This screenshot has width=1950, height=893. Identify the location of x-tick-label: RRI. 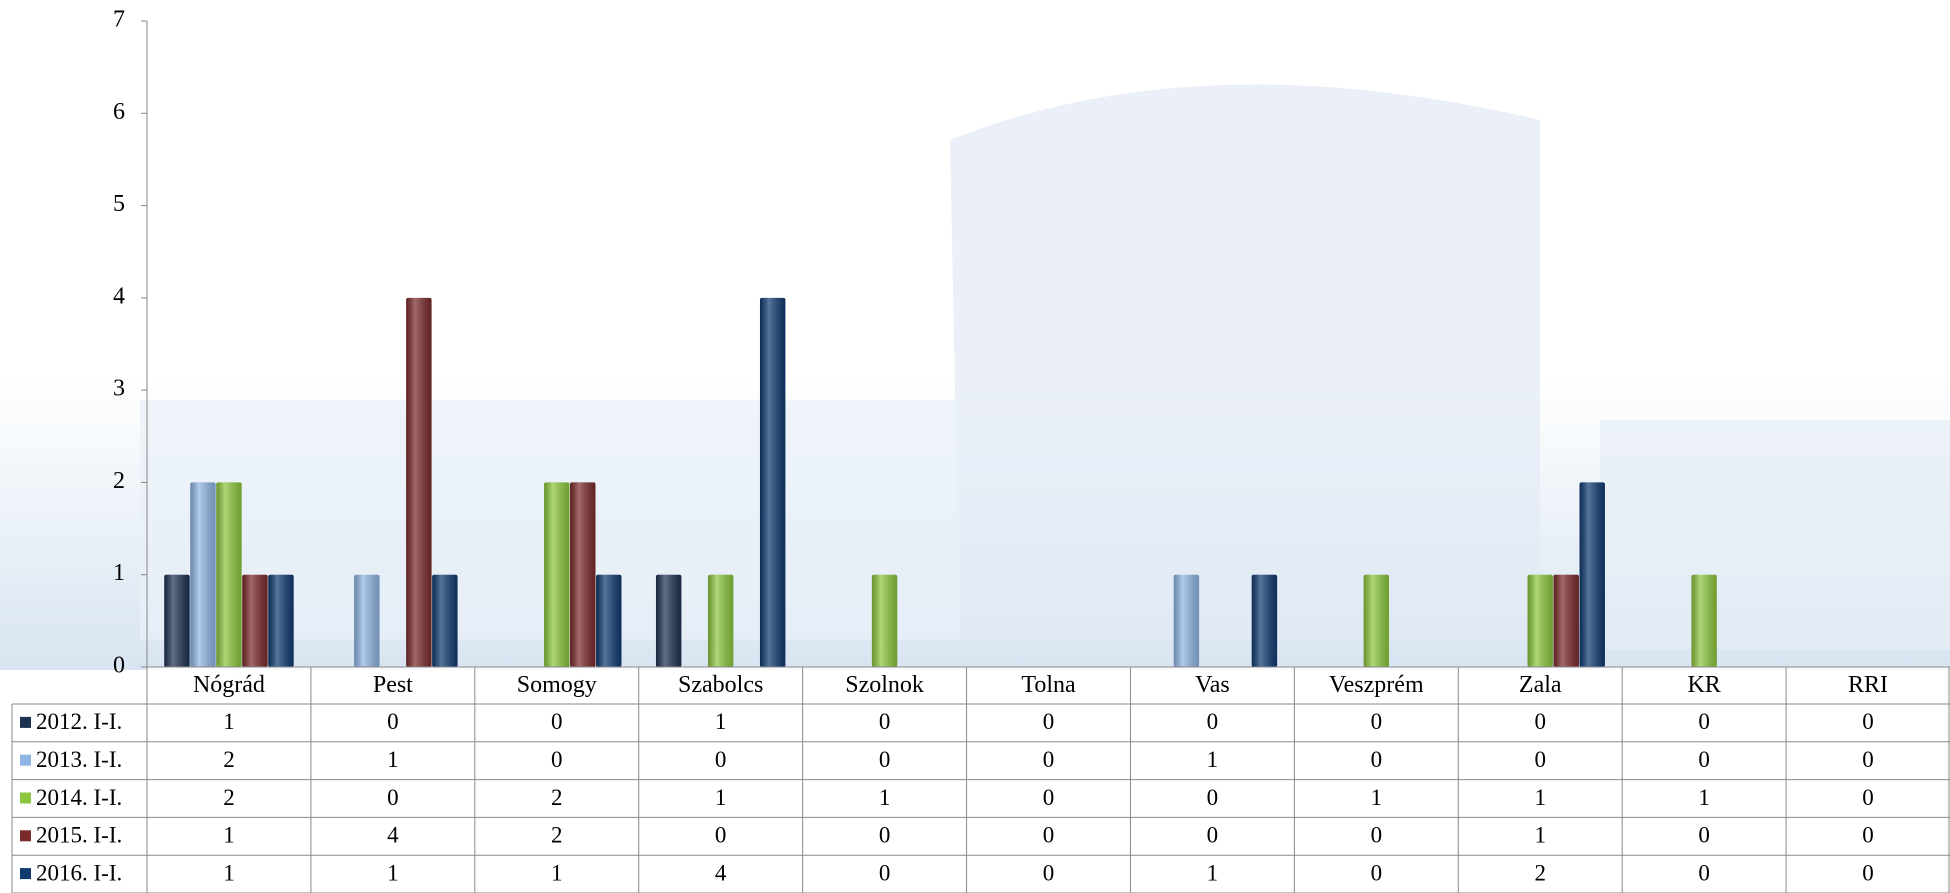
(1868, 685).